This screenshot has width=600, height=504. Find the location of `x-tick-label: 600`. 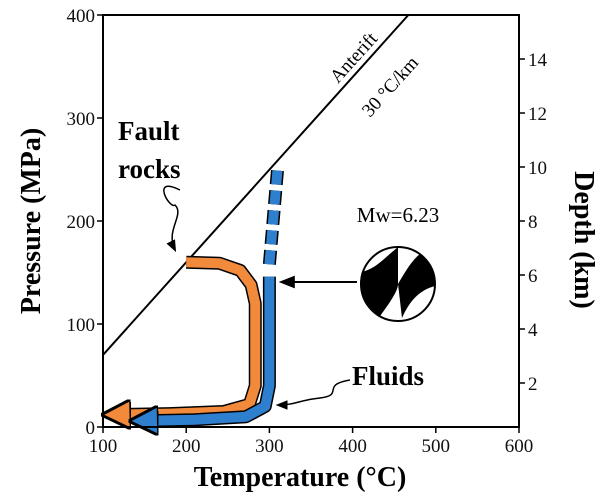

x-tick-label: 600 is located at coordinates (519, 446).